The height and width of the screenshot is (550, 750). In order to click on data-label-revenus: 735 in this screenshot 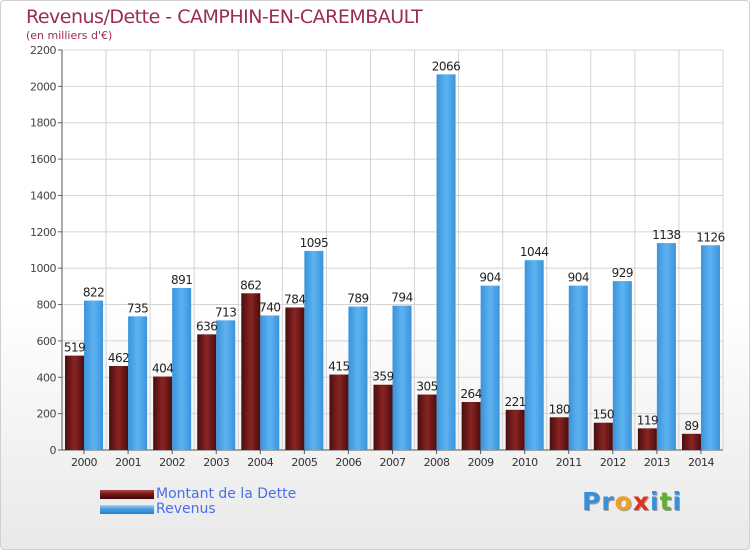, I will do `click(137, 308)`.